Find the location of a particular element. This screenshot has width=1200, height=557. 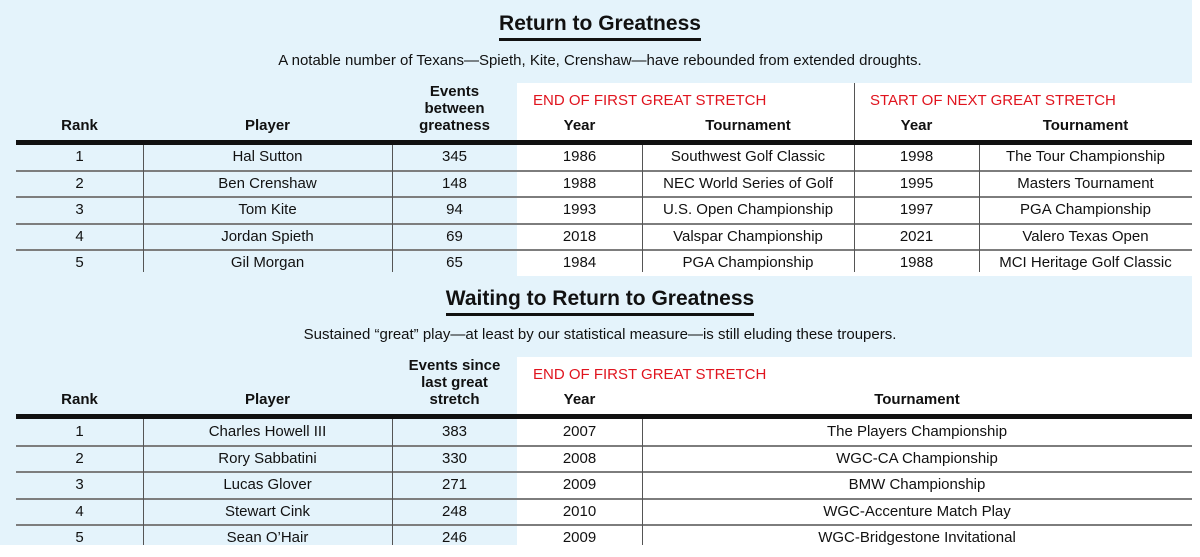

cell-player: Tom Kite is located at coordinates (267, 209).